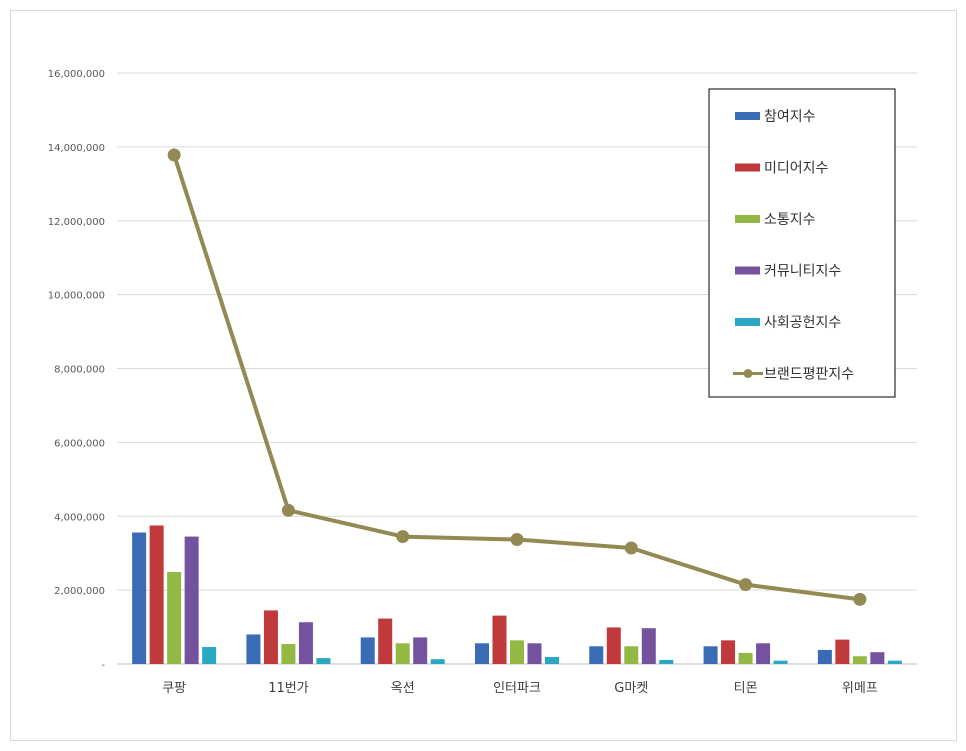 This screenshot has height=751, width=966. What do you see at coordinates (631, 688) in the screenshot?
I see `x-category-label: G마켓` at bounding box center [631, 688].